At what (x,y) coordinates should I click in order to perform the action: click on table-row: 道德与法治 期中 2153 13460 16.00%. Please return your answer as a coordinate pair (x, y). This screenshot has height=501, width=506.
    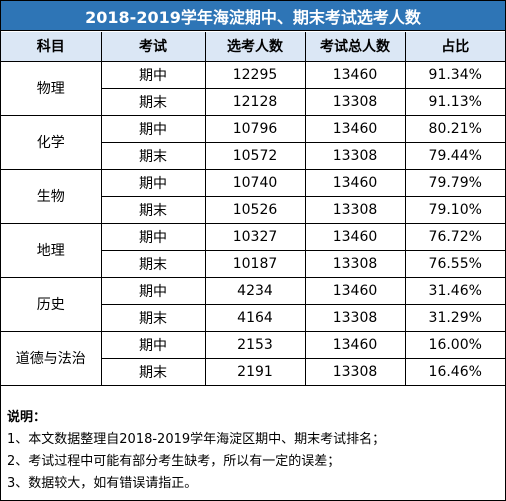
    Looking at the image, I should click on (253, 358).